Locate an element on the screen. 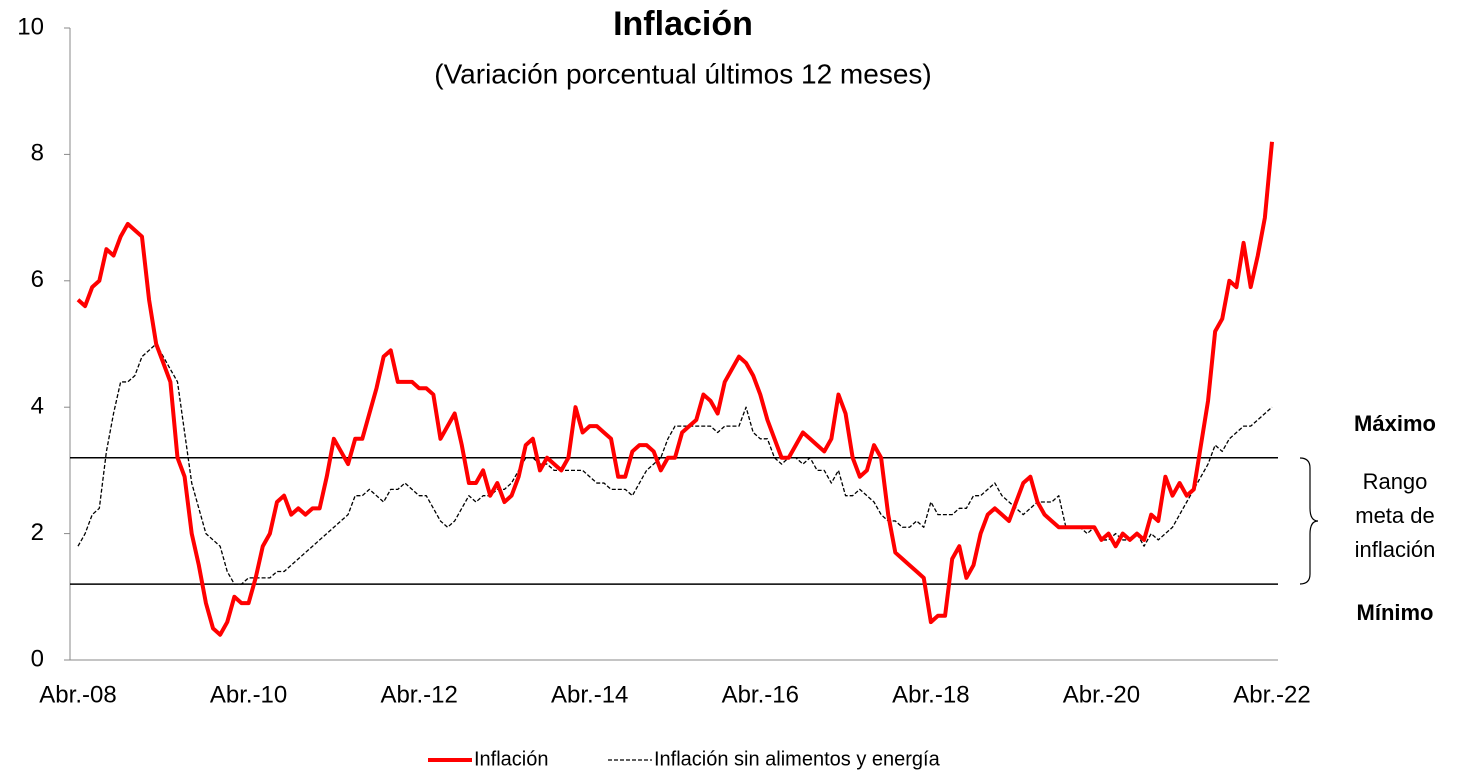  y-tick-label: 8 is located at coordinates (37, 153).